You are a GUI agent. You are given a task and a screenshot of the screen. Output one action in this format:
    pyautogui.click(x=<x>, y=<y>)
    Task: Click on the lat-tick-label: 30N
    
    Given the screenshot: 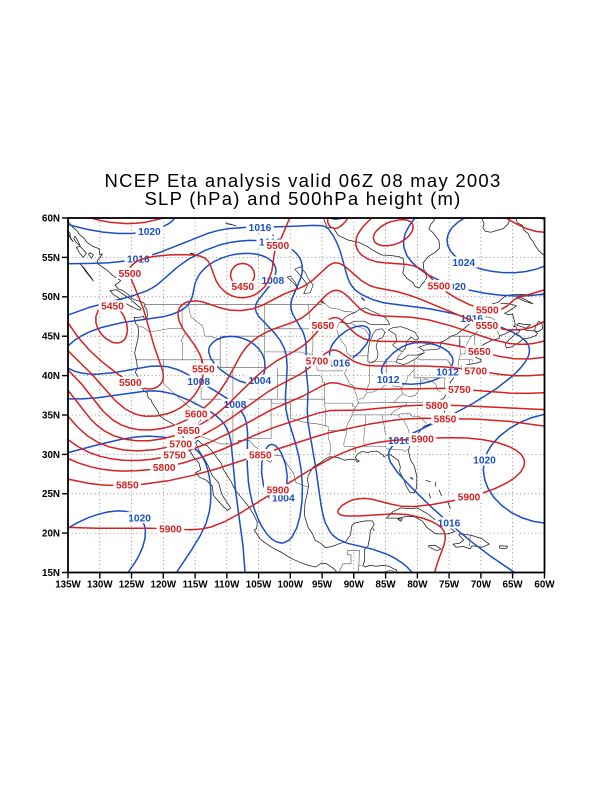 What is the action you would take?
    pyautogui.click(x=51, y=455)
    